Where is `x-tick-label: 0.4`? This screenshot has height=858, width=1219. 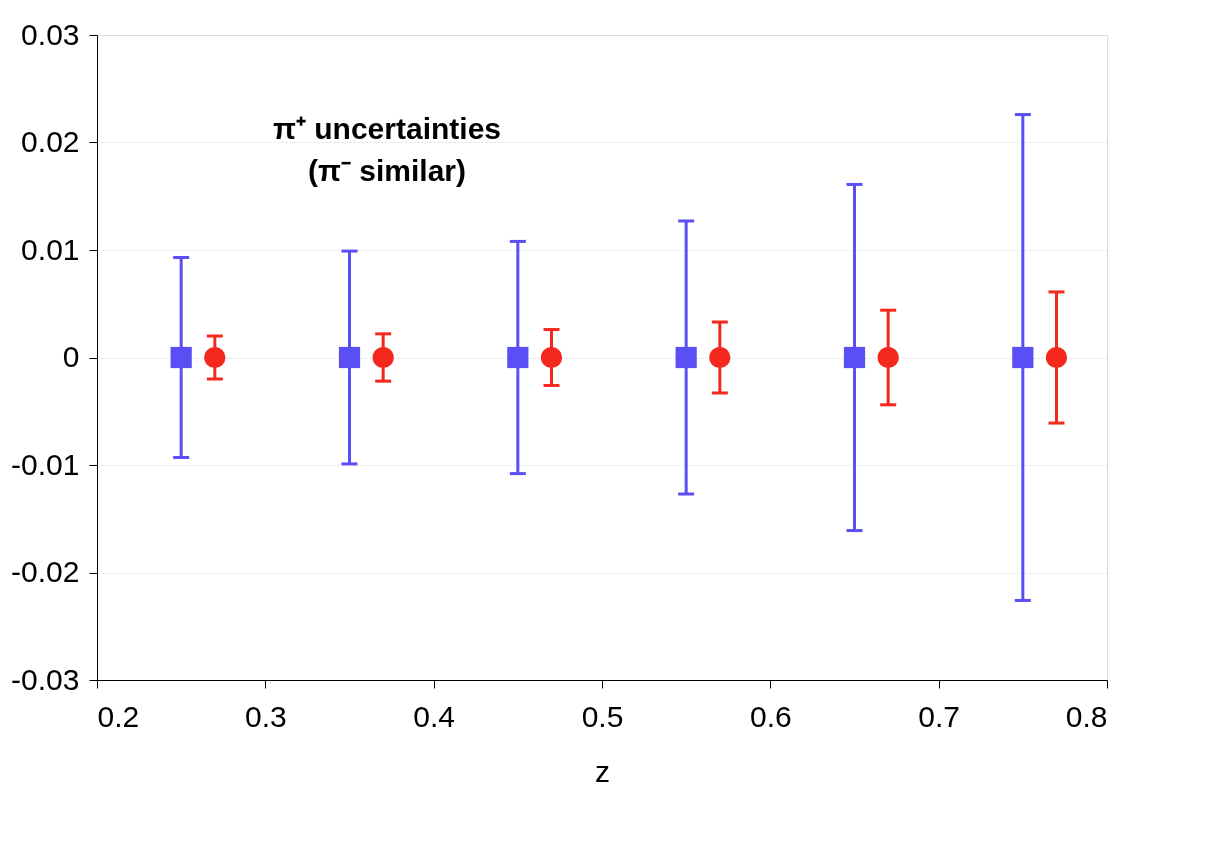 x-tick-label: 0.4 is located at coordinates (434, 716).